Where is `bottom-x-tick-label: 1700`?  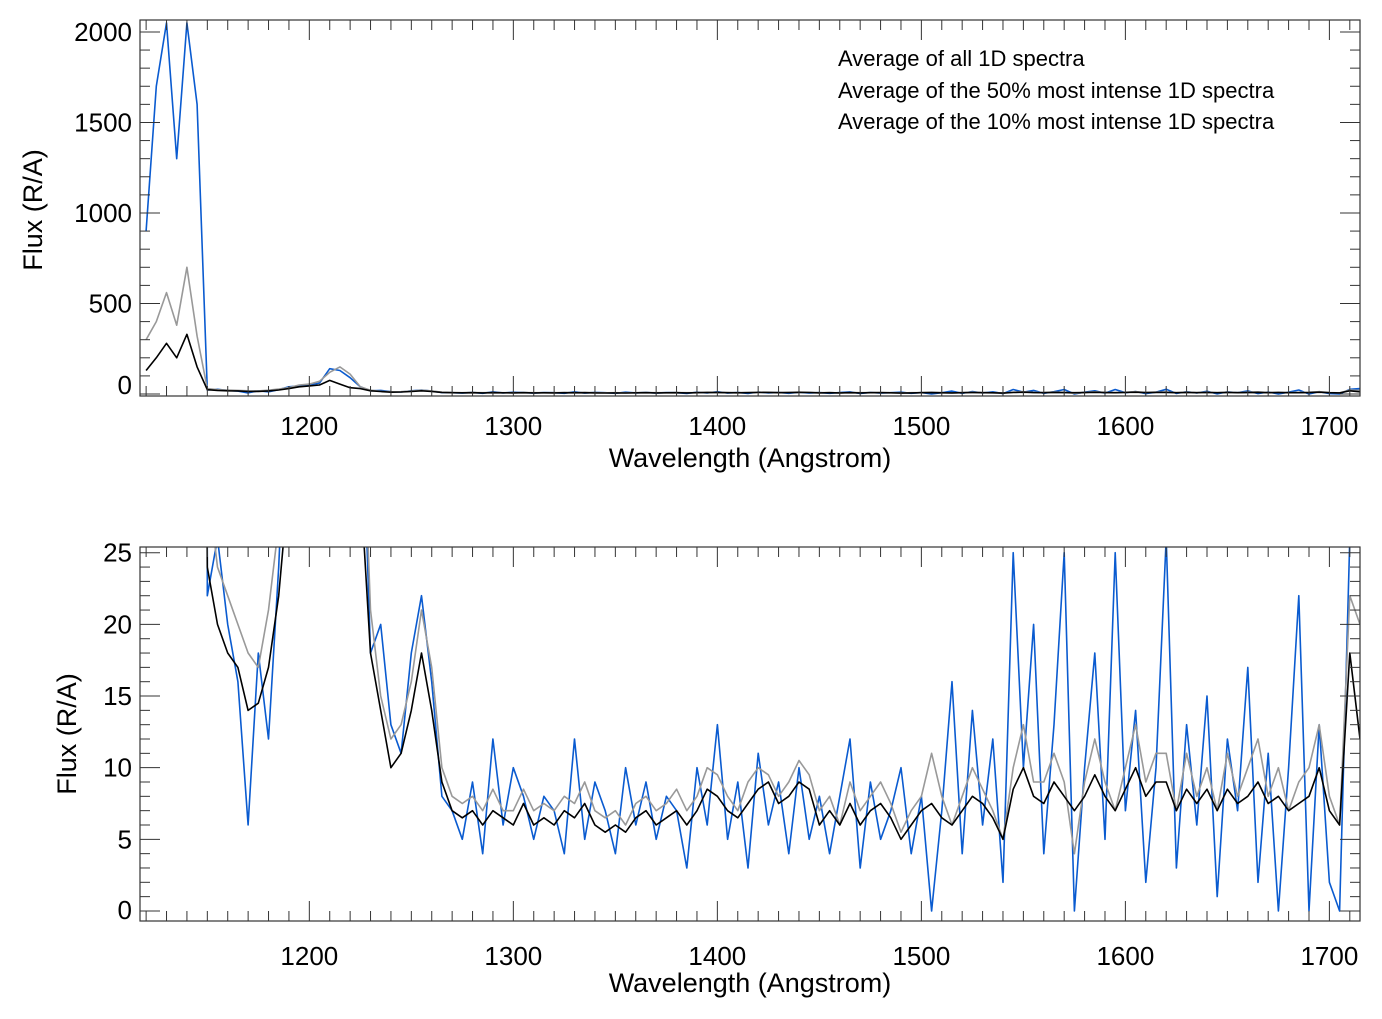
bottom-x-tick-label: 1700 is located at coordinates (1329, 956).